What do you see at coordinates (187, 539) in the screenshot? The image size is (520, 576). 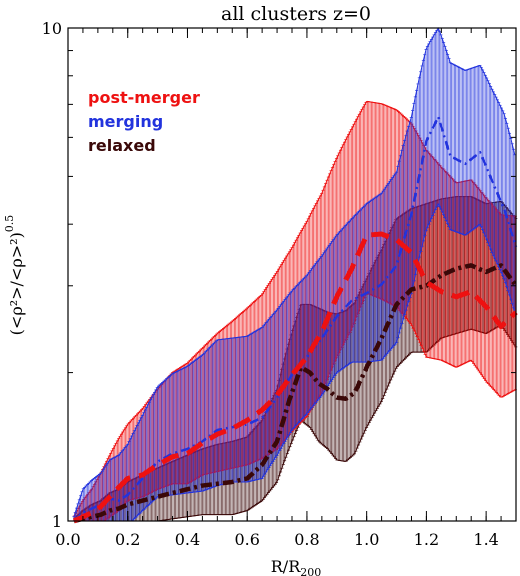 I see `x-tick-label: 0.4` at bounding box center [187, 539].